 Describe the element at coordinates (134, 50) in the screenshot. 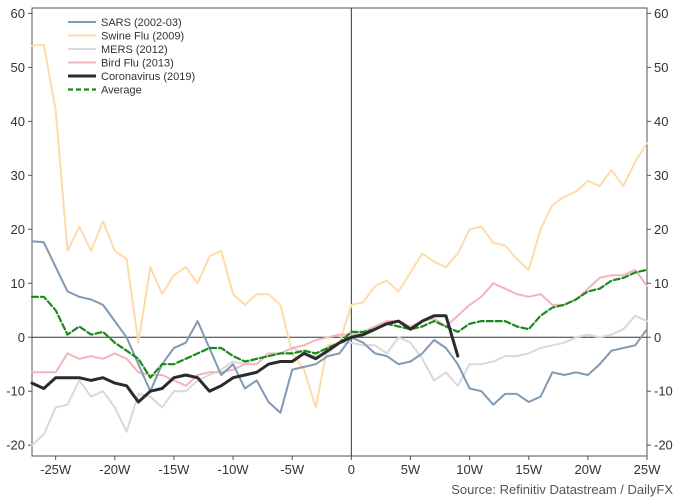

I see `legend-label: MERS (2012)` at that location.